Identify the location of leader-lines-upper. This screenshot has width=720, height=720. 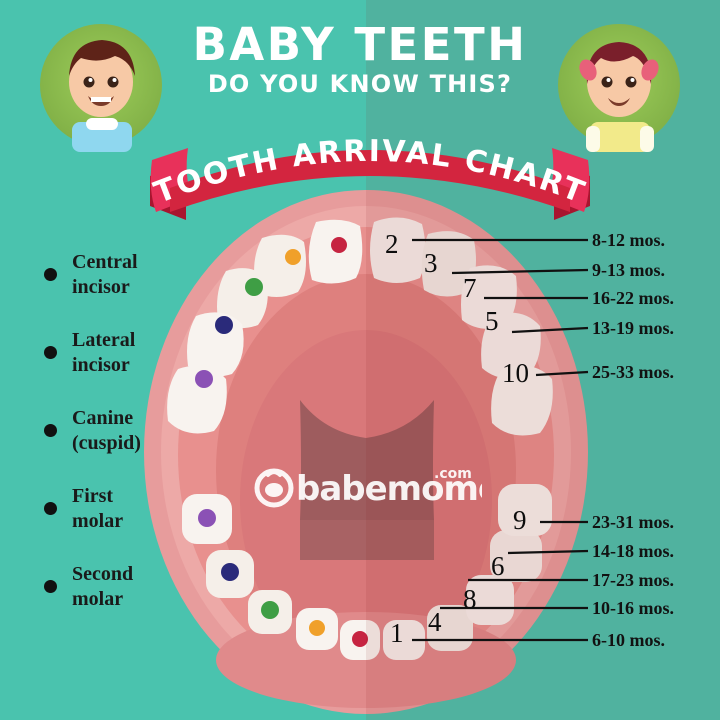
(500, 307).